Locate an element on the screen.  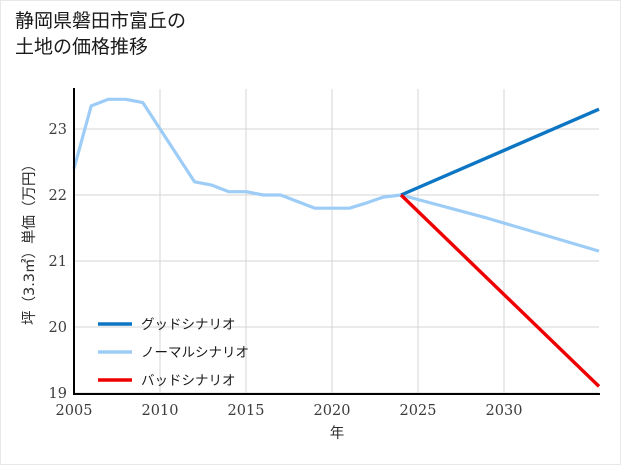
x-tick-label: 2030 is located at coordinates (504, 411).